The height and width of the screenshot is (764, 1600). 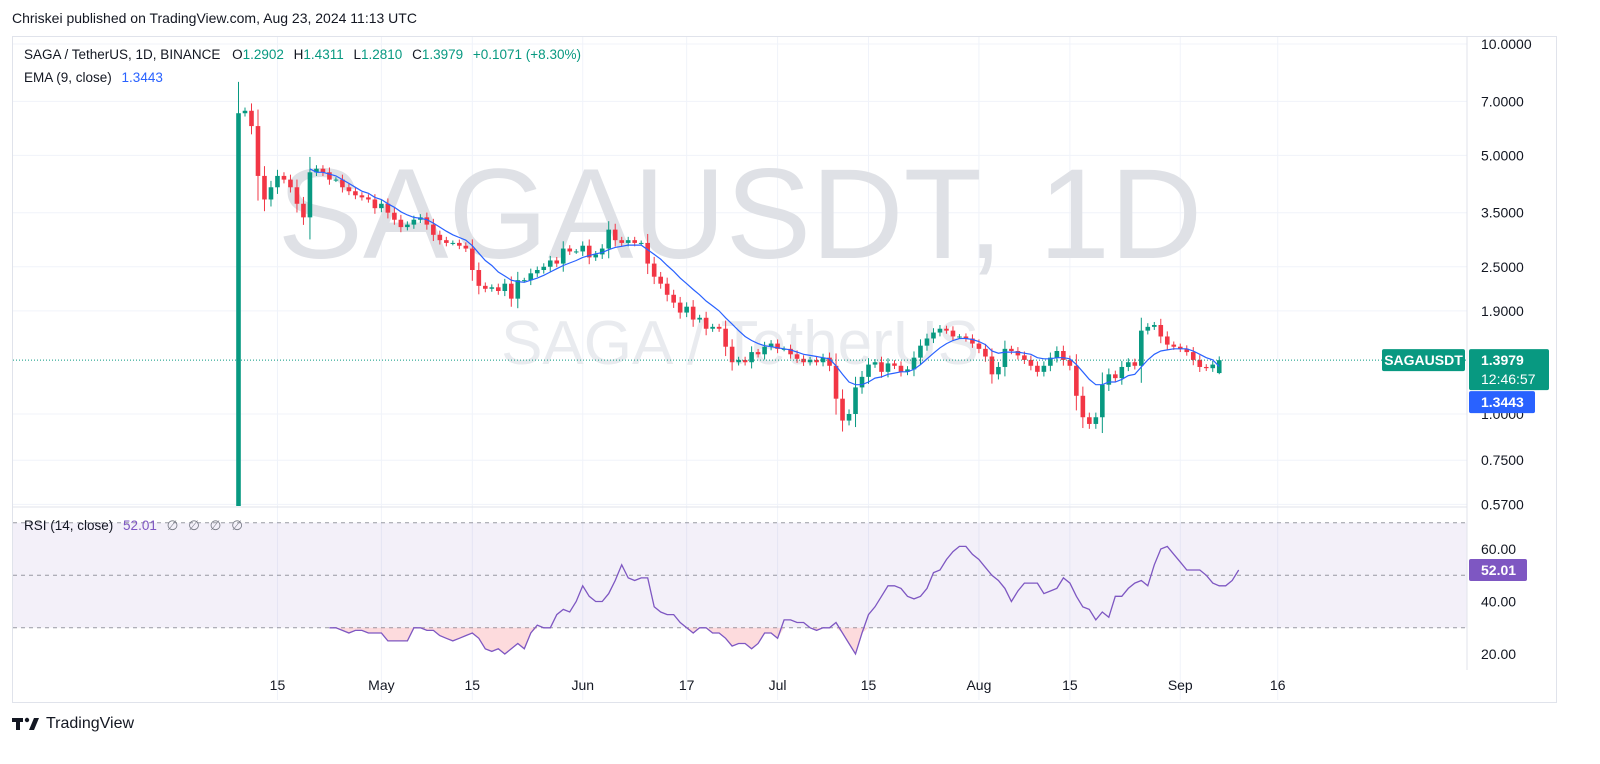 What do you see at coordinates (1070, 685) in the screenshot?
I see `time-tick-label: 15` at bounding box center [1070, 685].